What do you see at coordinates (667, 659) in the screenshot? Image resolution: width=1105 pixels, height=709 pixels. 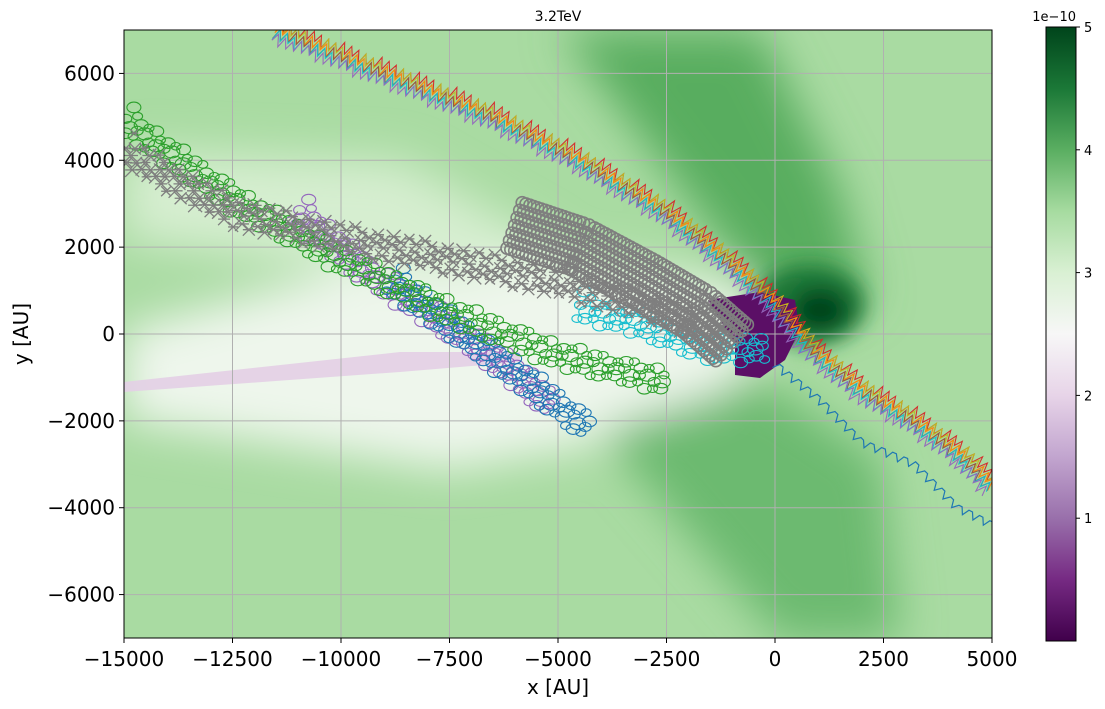 I see `x-tick-label: −2500` at bounding box center [667, 659].